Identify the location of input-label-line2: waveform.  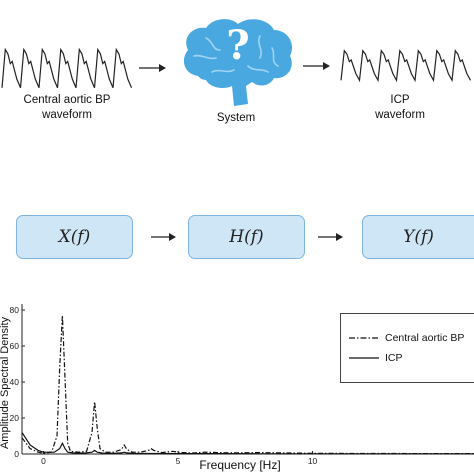
(67, 115).